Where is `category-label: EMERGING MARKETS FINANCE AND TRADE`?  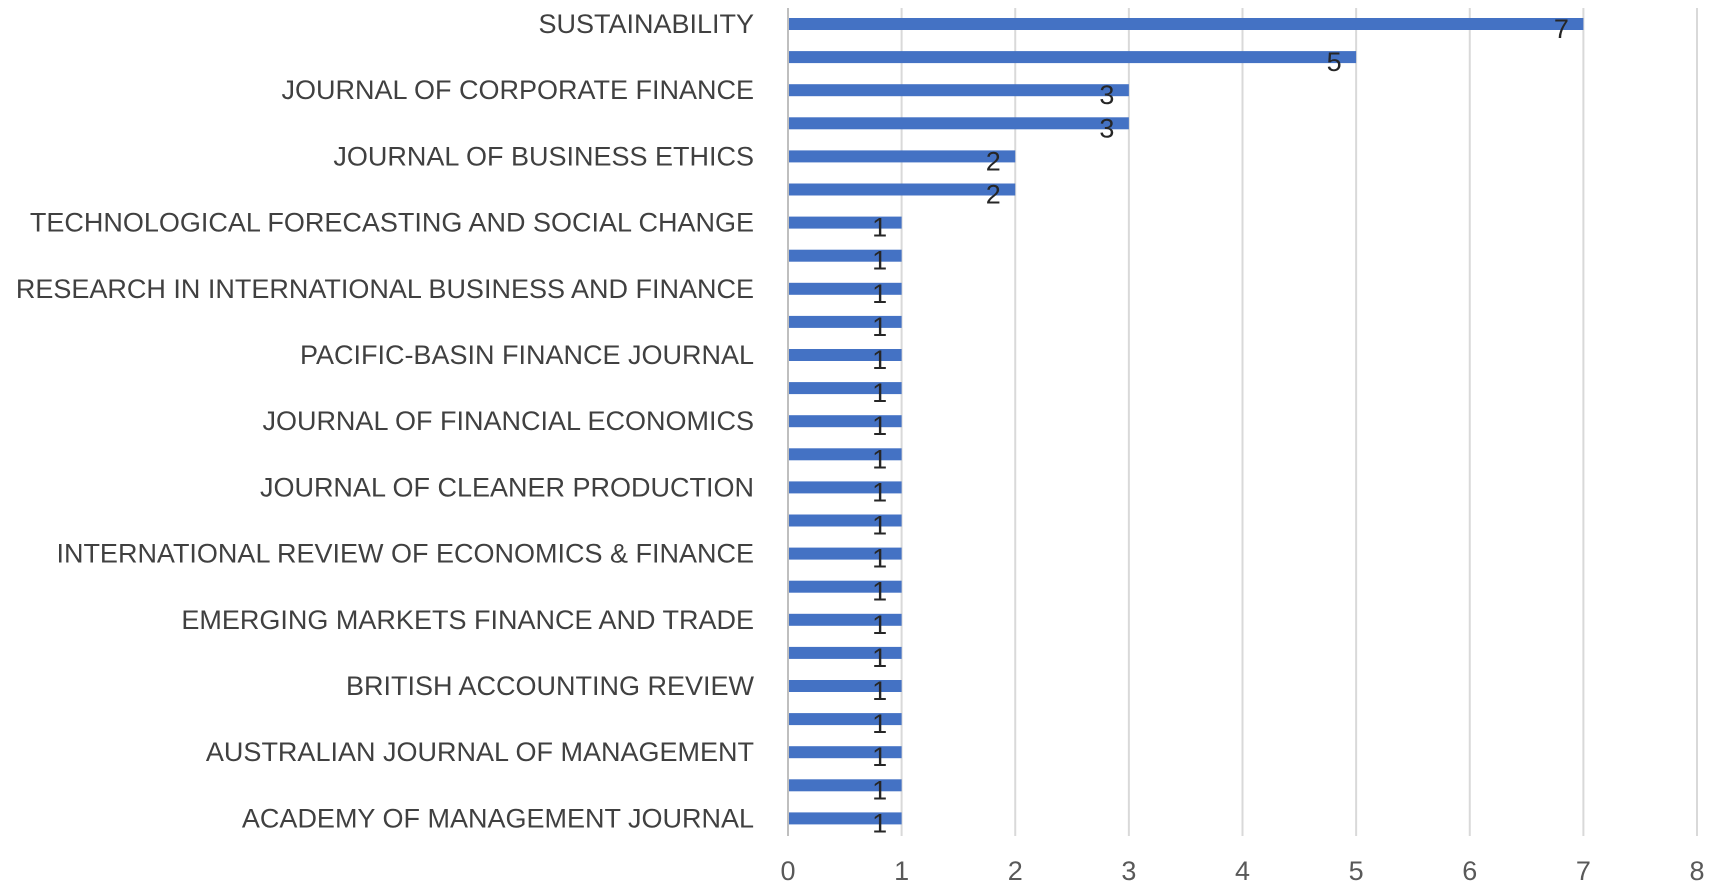 category-label: EMERGING MARKETS FINANCE AND TRADE is located at coordinates (467, 620).